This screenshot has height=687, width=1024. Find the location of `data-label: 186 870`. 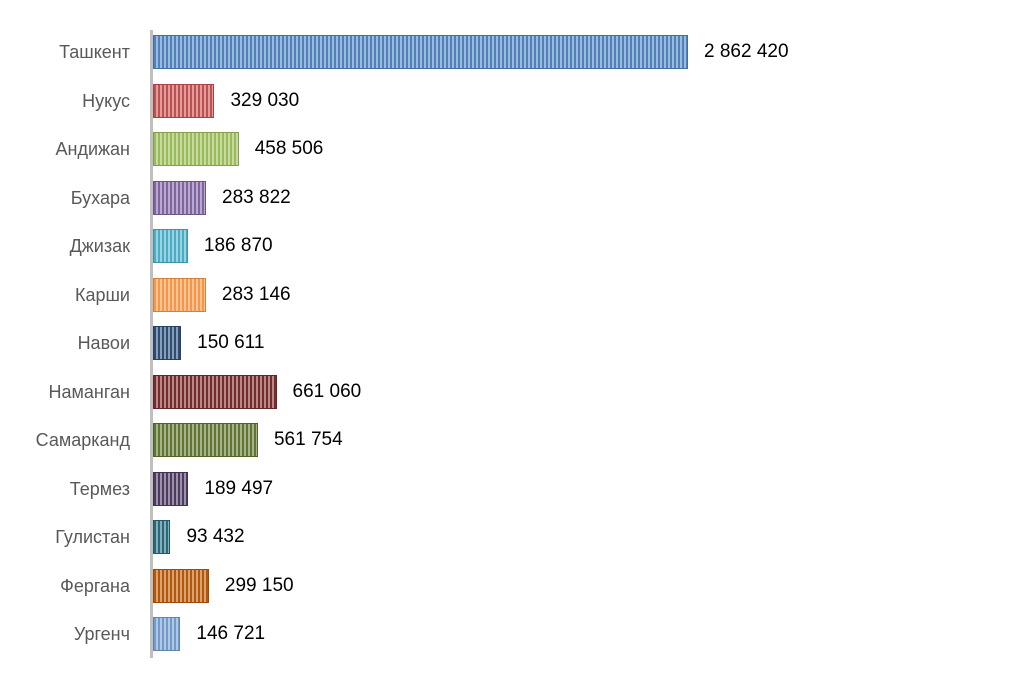

data-label: 186 870 is located at coordinates (238, 245).